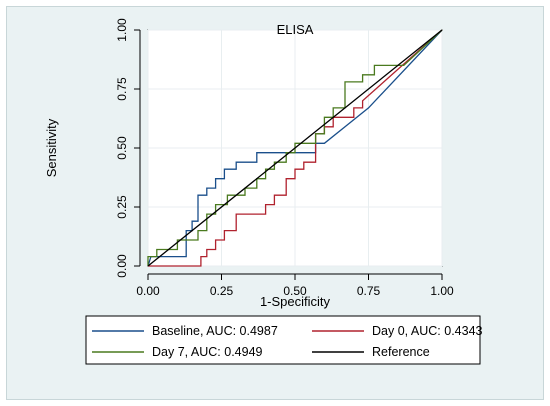 The width and height of the screenshot is (550, 406). Describe the element at coordinates (222, 291) in the screenshot. I see `x-tick-label: 0.25` at that location.